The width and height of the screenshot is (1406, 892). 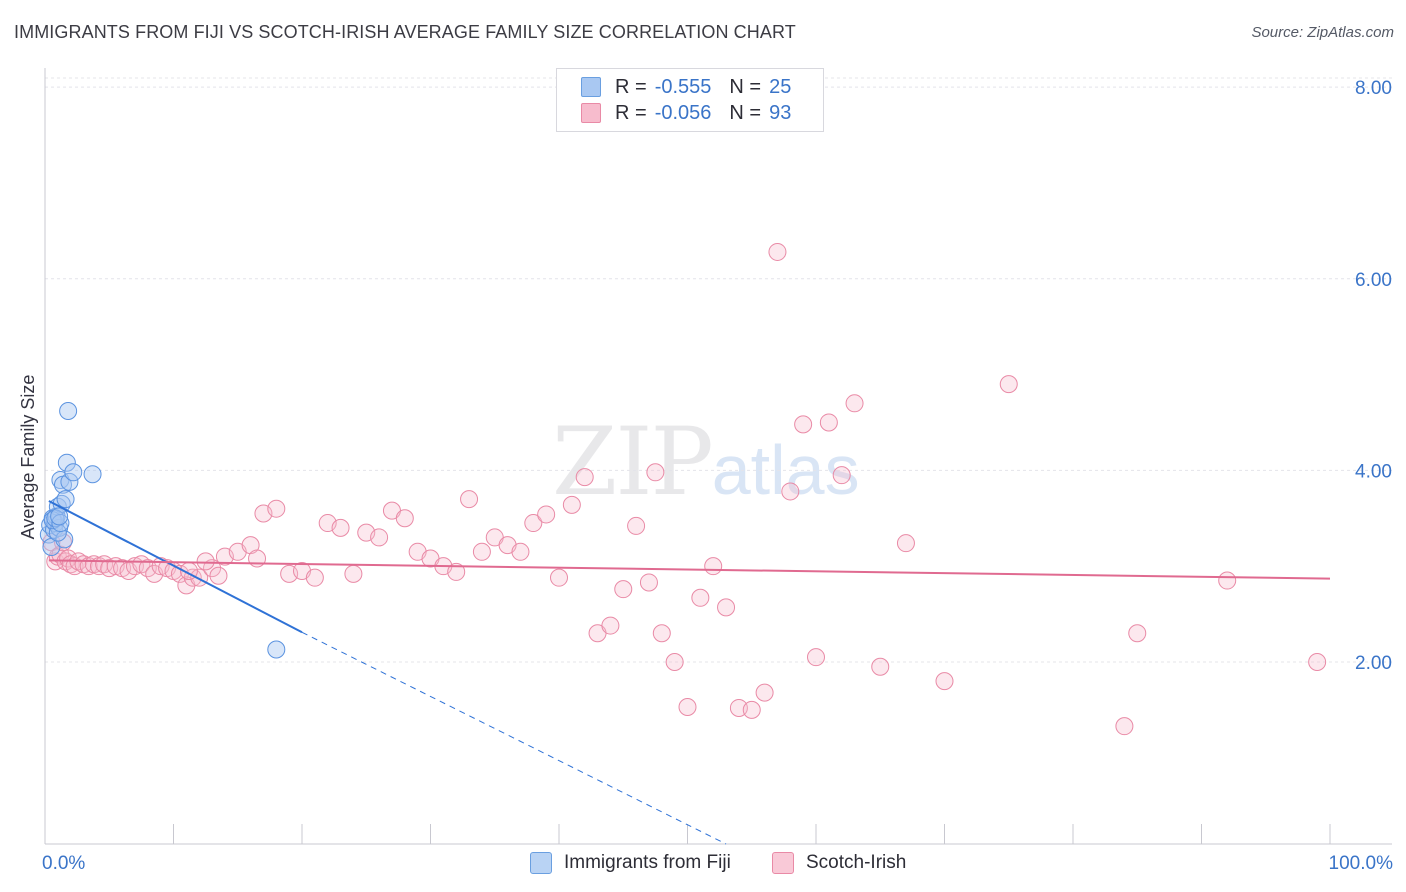 I want to click on legend-item-fiji: Immigrants from Fiji, so click(x=630, y=863).